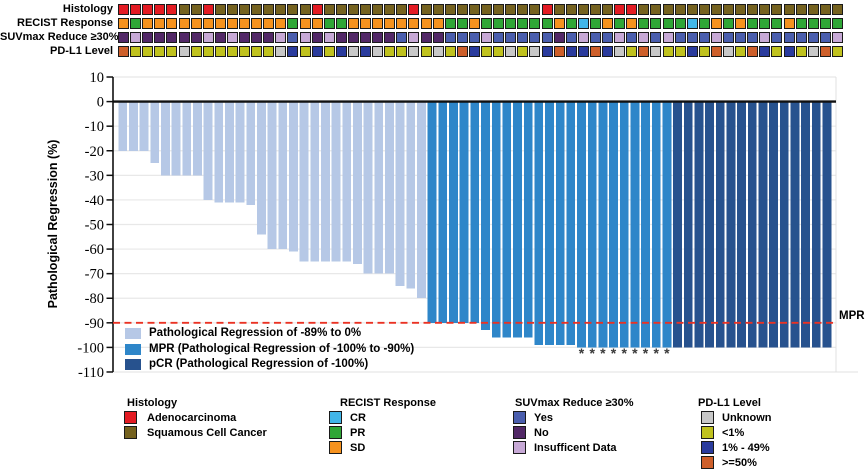  Describe the element at coordinates (94, 250) in the screenshot. I see `y-tick-label: -60` at that location.